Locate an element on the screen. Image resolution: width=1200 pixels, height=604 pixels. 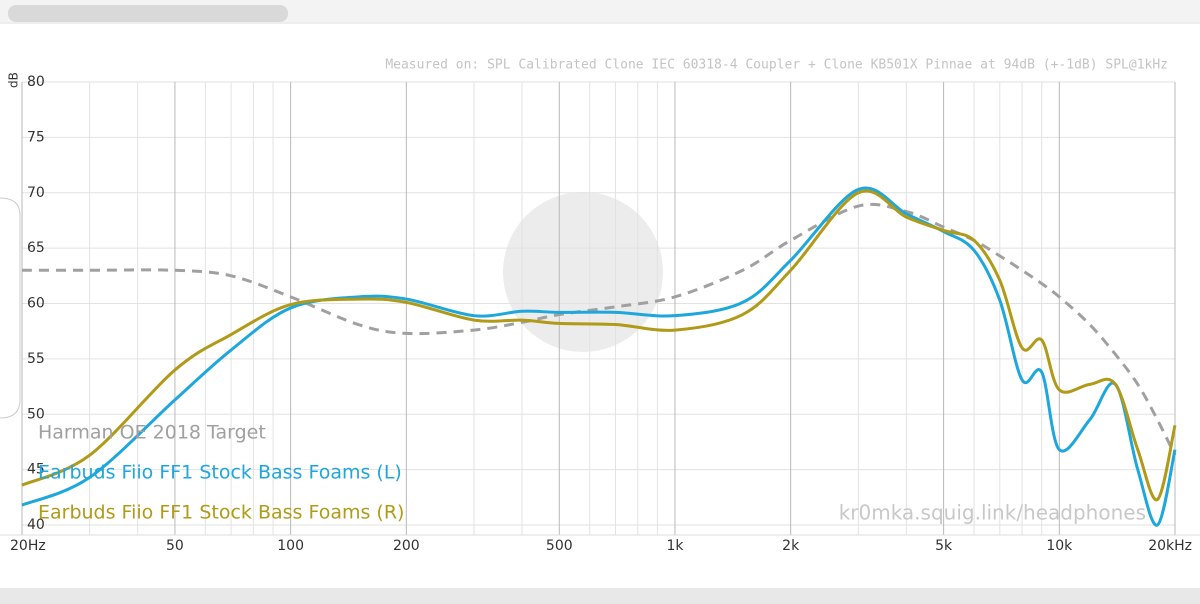
top-bar is located at coordinates (600, 11).